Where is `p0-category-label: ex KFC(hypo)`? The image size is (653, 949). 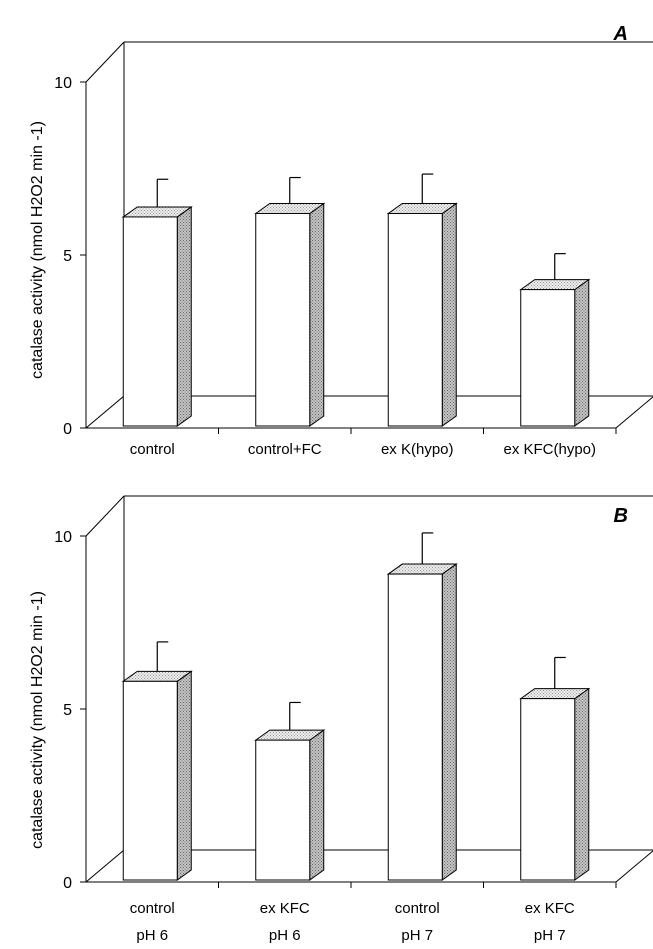
p0-category-label: ex KFC(hypo) is located at coordinates (549, 449).